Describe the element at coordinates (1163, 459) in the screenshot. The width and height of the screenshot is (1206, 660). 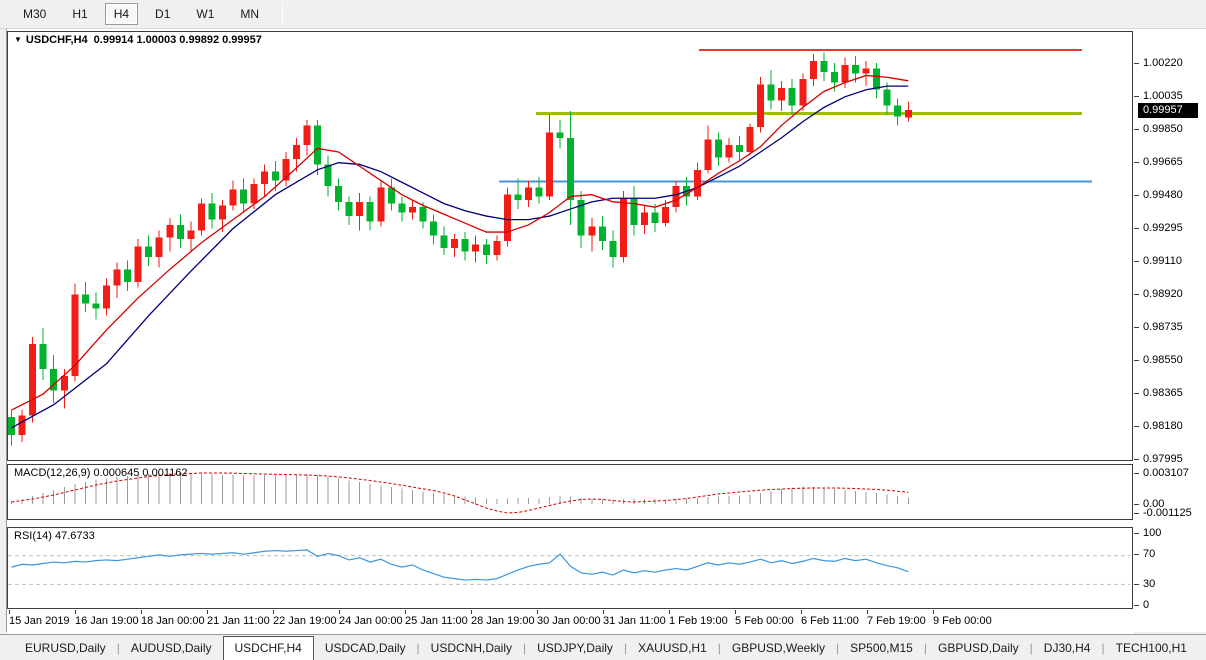
I see `price-label: 0.97995` at that location.